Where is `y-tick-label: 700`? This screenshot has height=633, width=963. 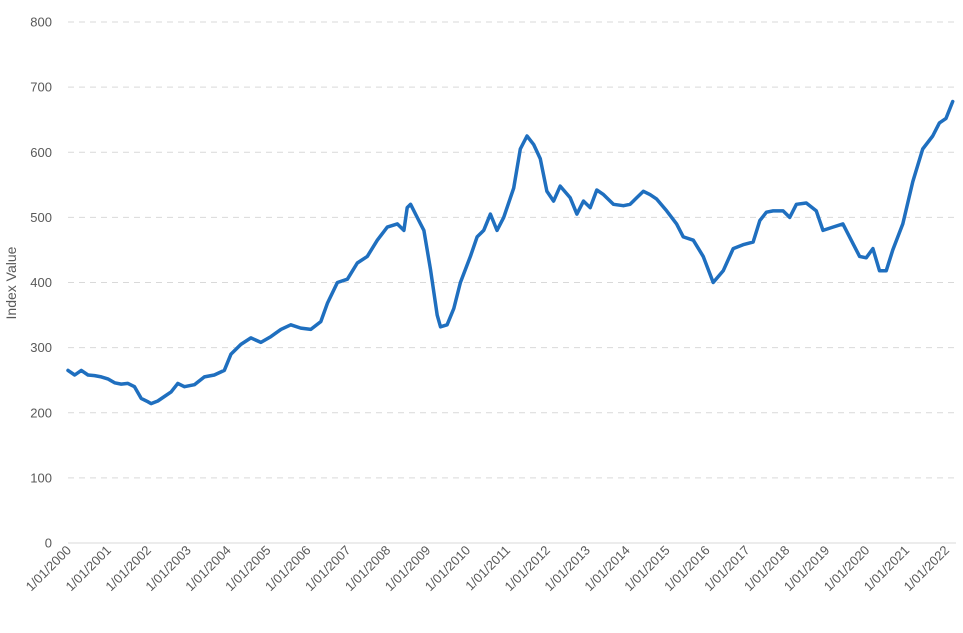 y-tick-label: 700 is located at coordinates (41, 87).